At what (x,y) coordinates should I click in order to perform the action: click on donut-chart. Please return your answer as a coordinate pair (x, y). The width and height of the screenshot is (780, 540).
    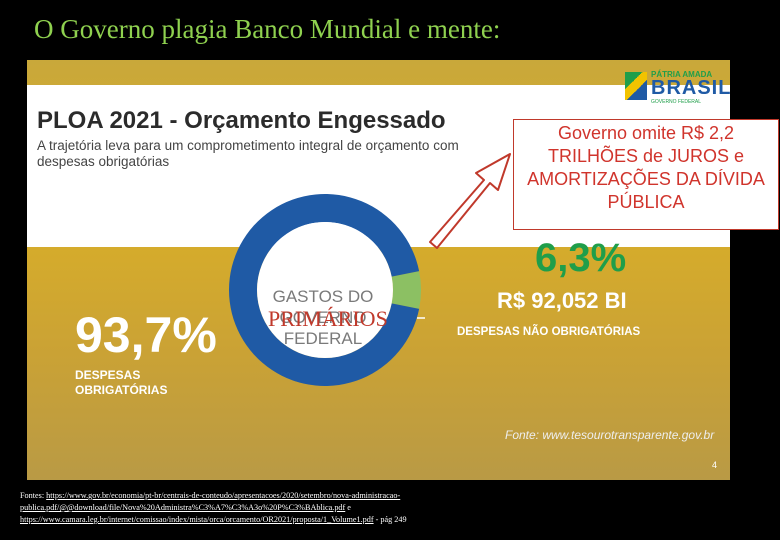
    Looking at the image, I should click on (327, 290).